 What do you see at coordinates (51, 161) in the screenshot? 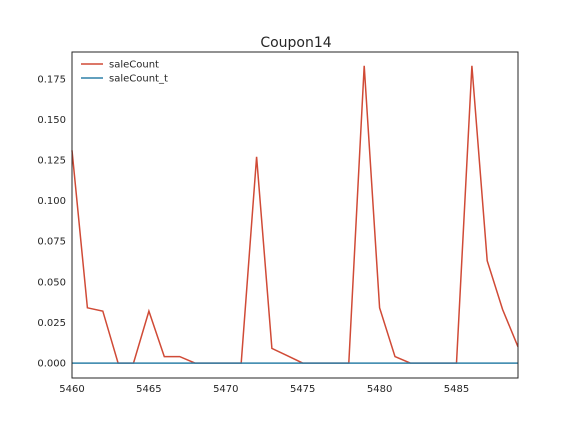
I see `y-tick-label: 0.125` at bounding box center [51, 161].